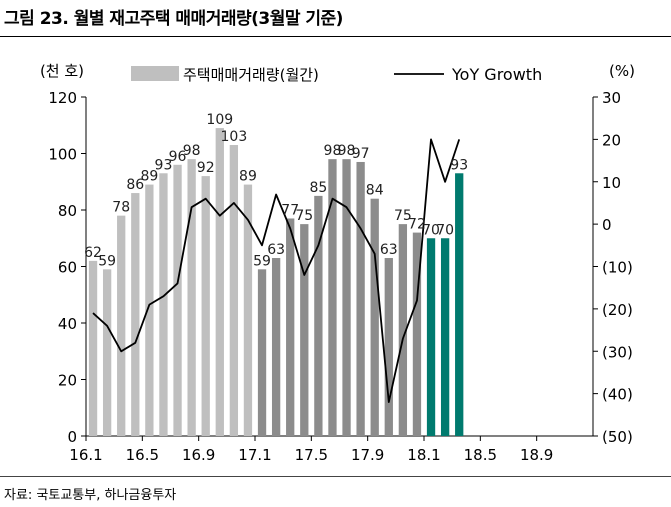 The height and width of the screenshot is (507, 671). Describe the element at coordinates (93, 253) in the screenshot. I see `bar-label: 62` at that location.